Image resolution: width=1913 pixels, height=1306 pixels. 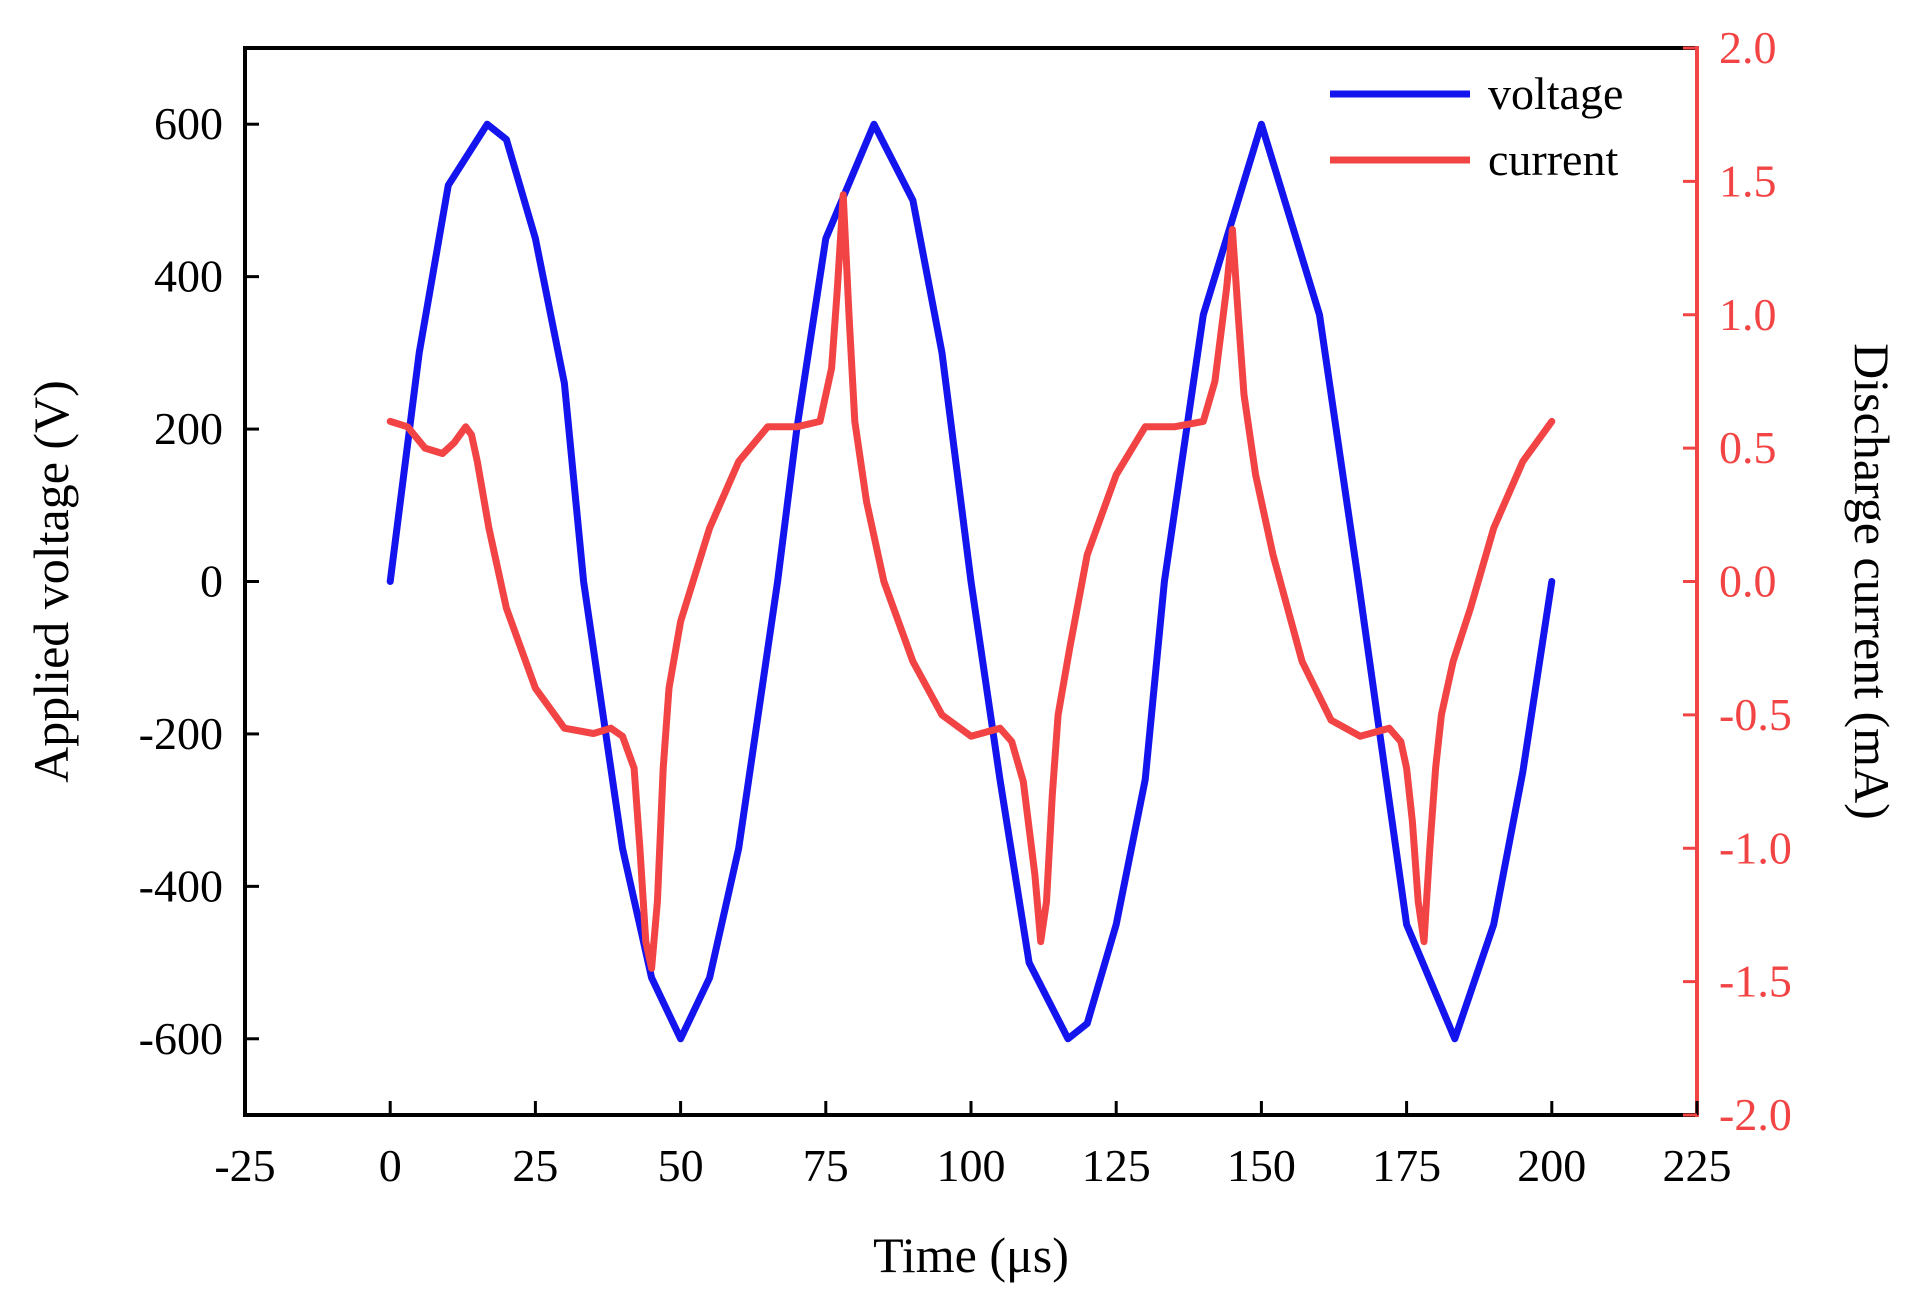 What do you see at coordinates (971, 1165) in the screenshot?
I see `x-tick-label: 100` at bounding box center [971, 1165].